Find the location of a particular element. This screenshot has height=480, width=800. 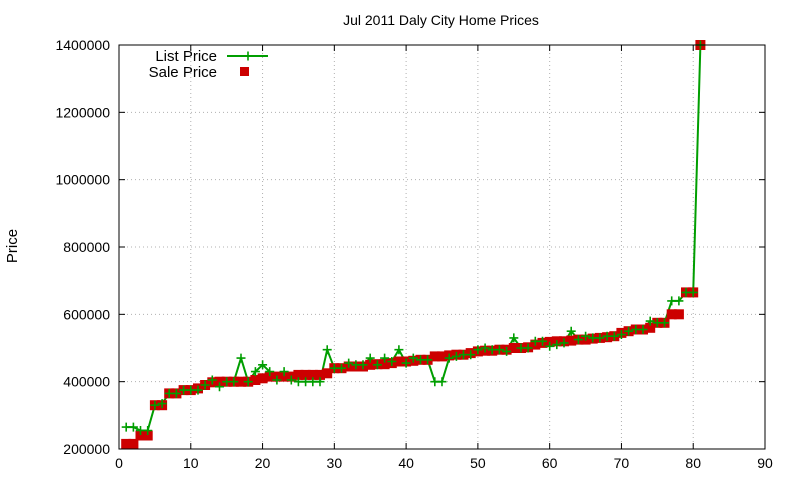

chart-title: Jul 2011 Daly City Home Prices is located at coordinates (441, 20).